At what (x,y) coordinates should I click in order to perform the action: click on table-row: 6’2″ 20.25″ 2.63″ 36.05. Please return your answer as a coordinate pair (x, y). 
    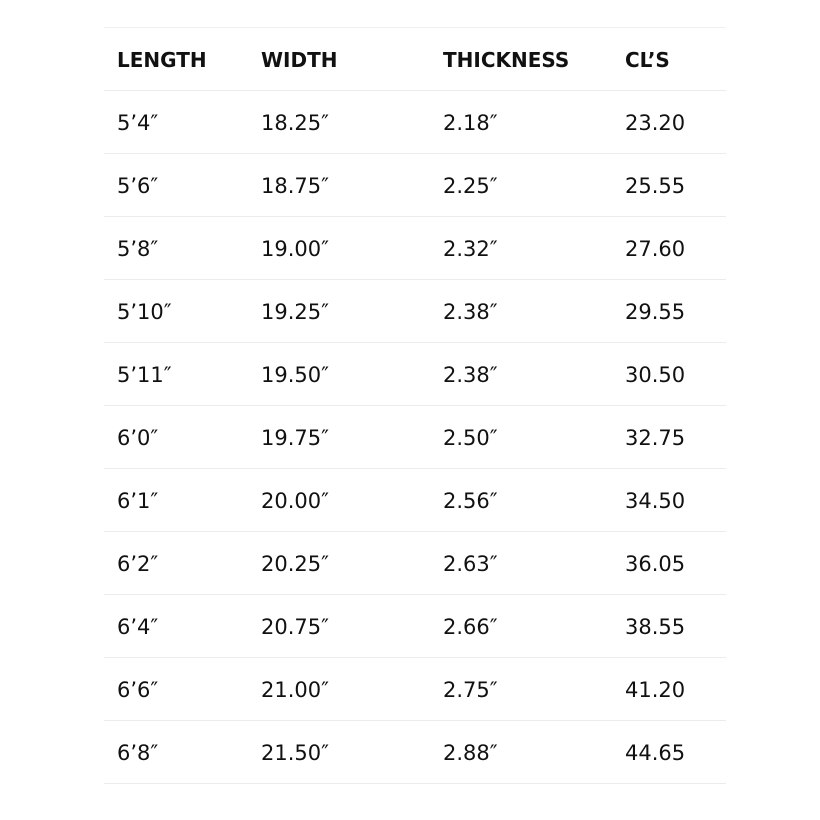
    Looking at the image, I should click on (415, 563).